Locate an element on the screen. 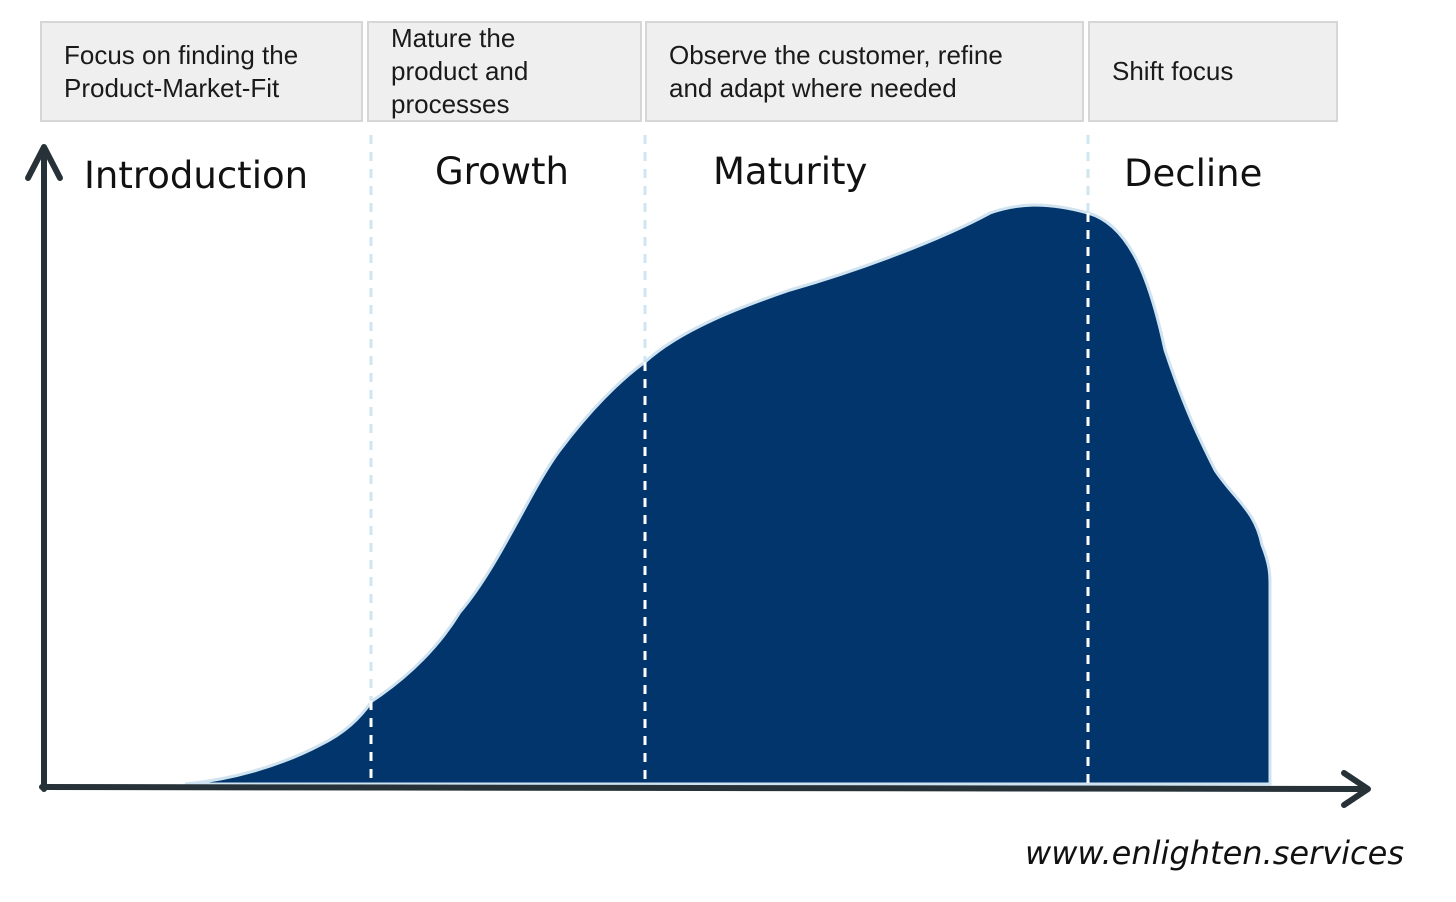 This screenshot has width=1456, height=902. stage-label-growth: Growth is located at coordinates (502, 171).